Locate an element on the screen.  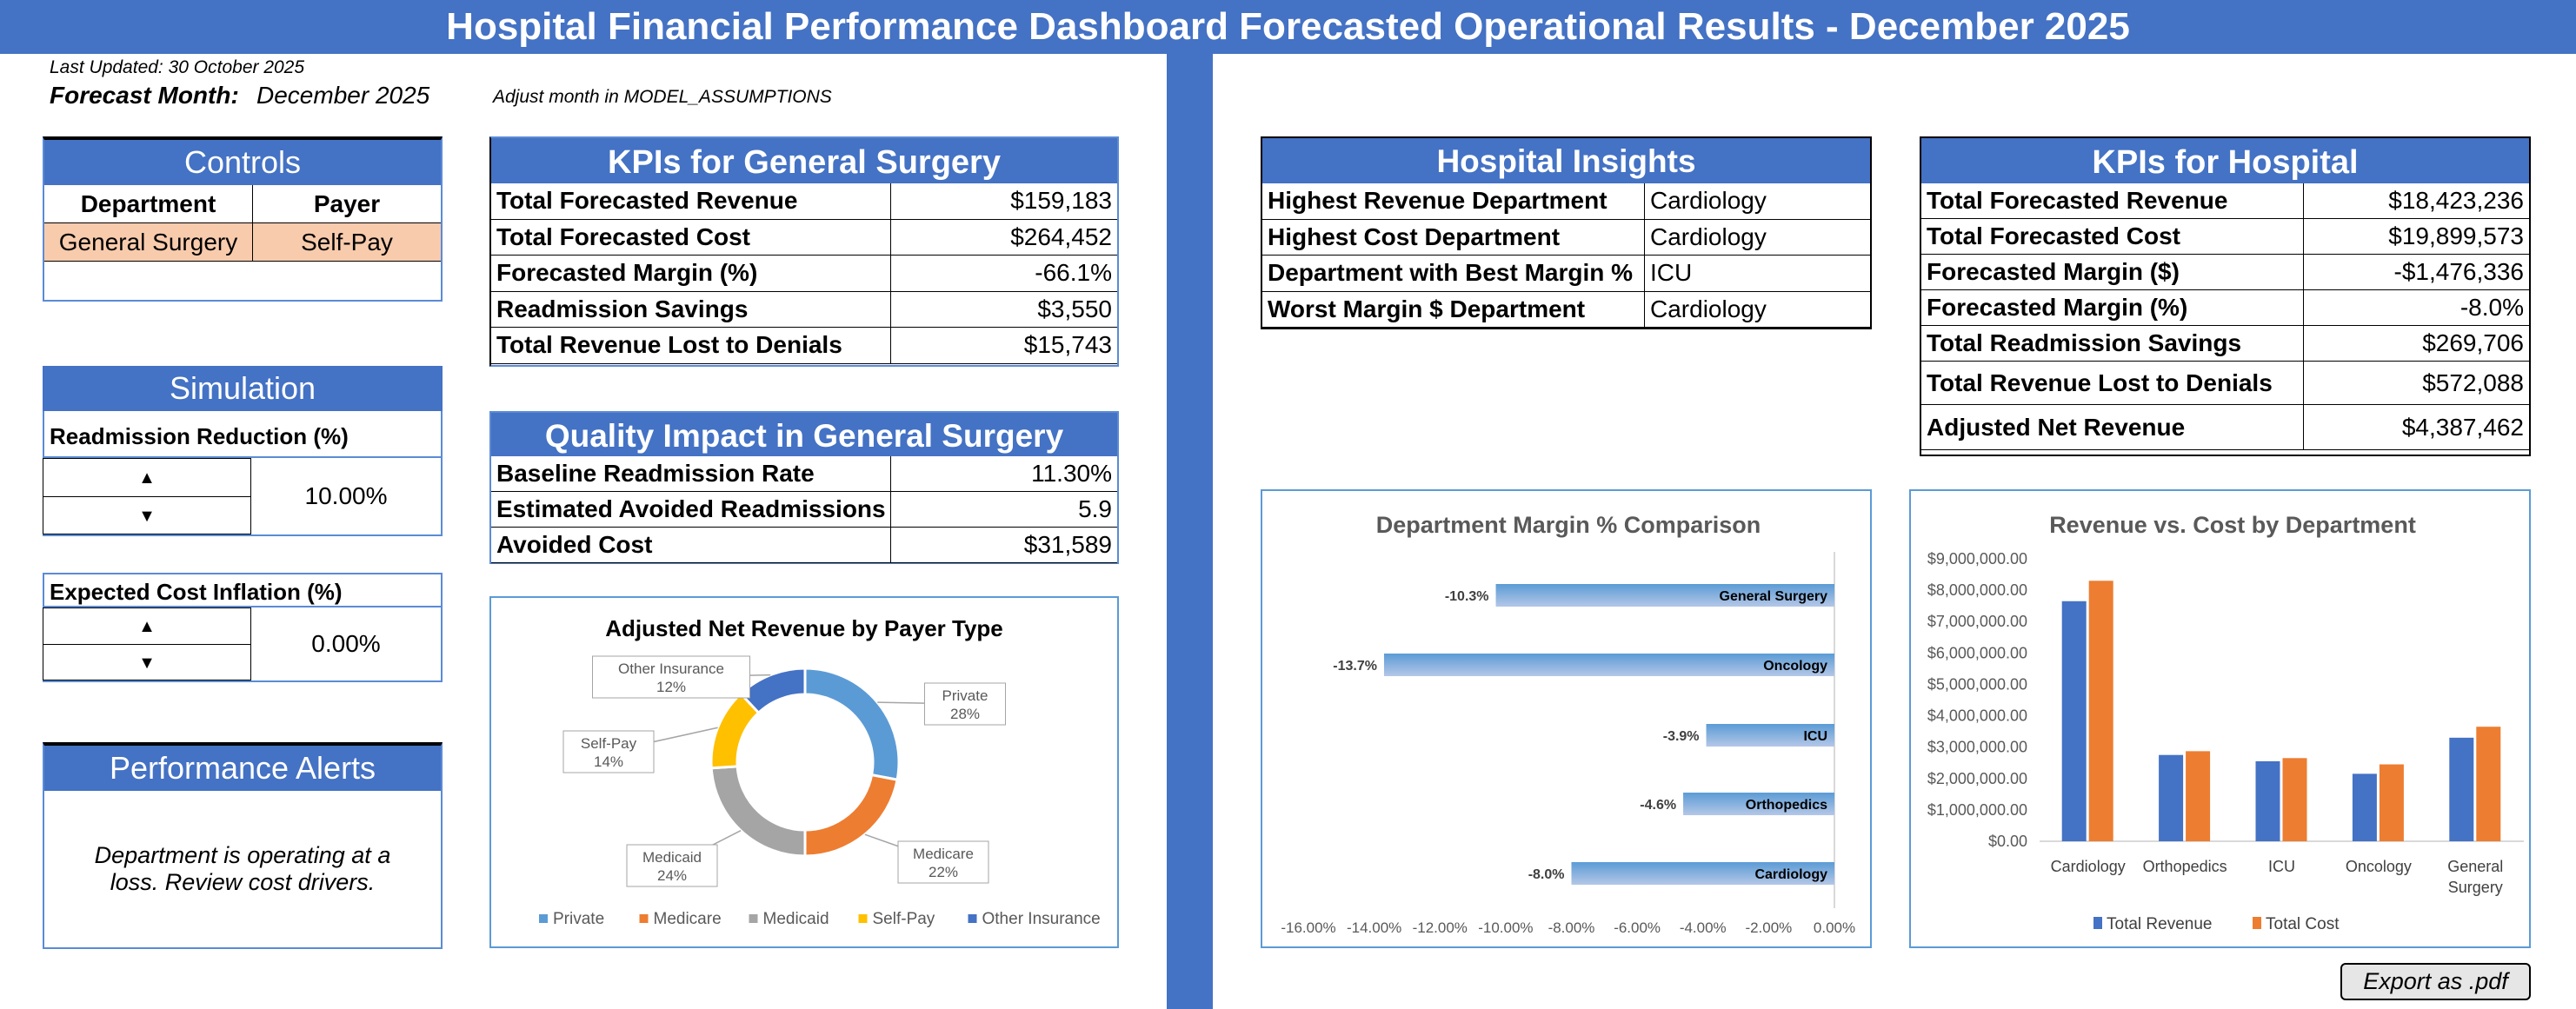
row-value: $3,550 is located at coordinates (1004, 310).